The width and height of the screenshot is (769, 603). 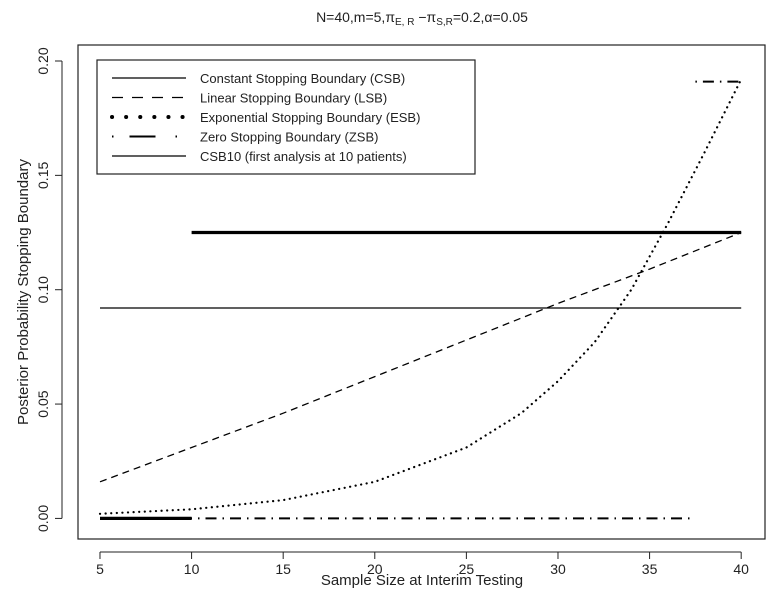 I want to click on title-subscript-2: S,R, so click(x=444, y=22).